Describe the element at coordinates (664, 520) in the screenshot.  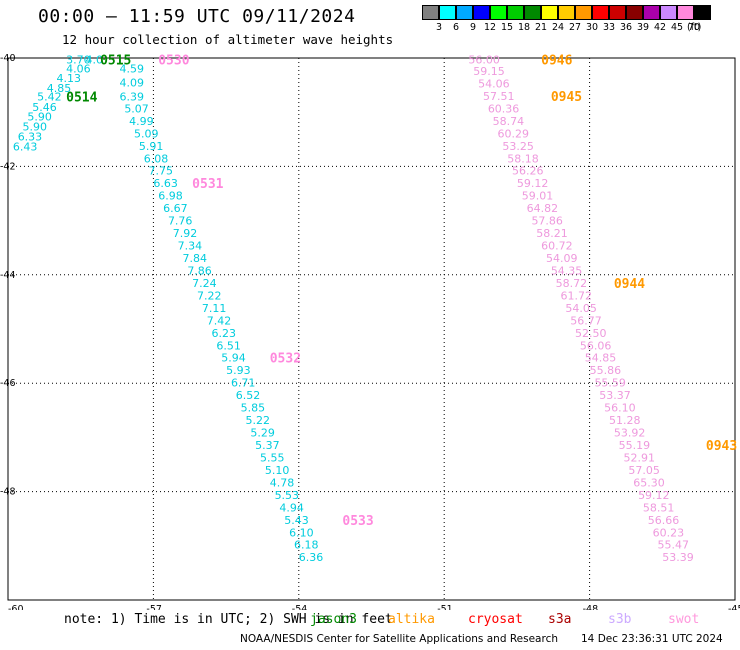
I see `wave-height-value: 56.66` at that location.